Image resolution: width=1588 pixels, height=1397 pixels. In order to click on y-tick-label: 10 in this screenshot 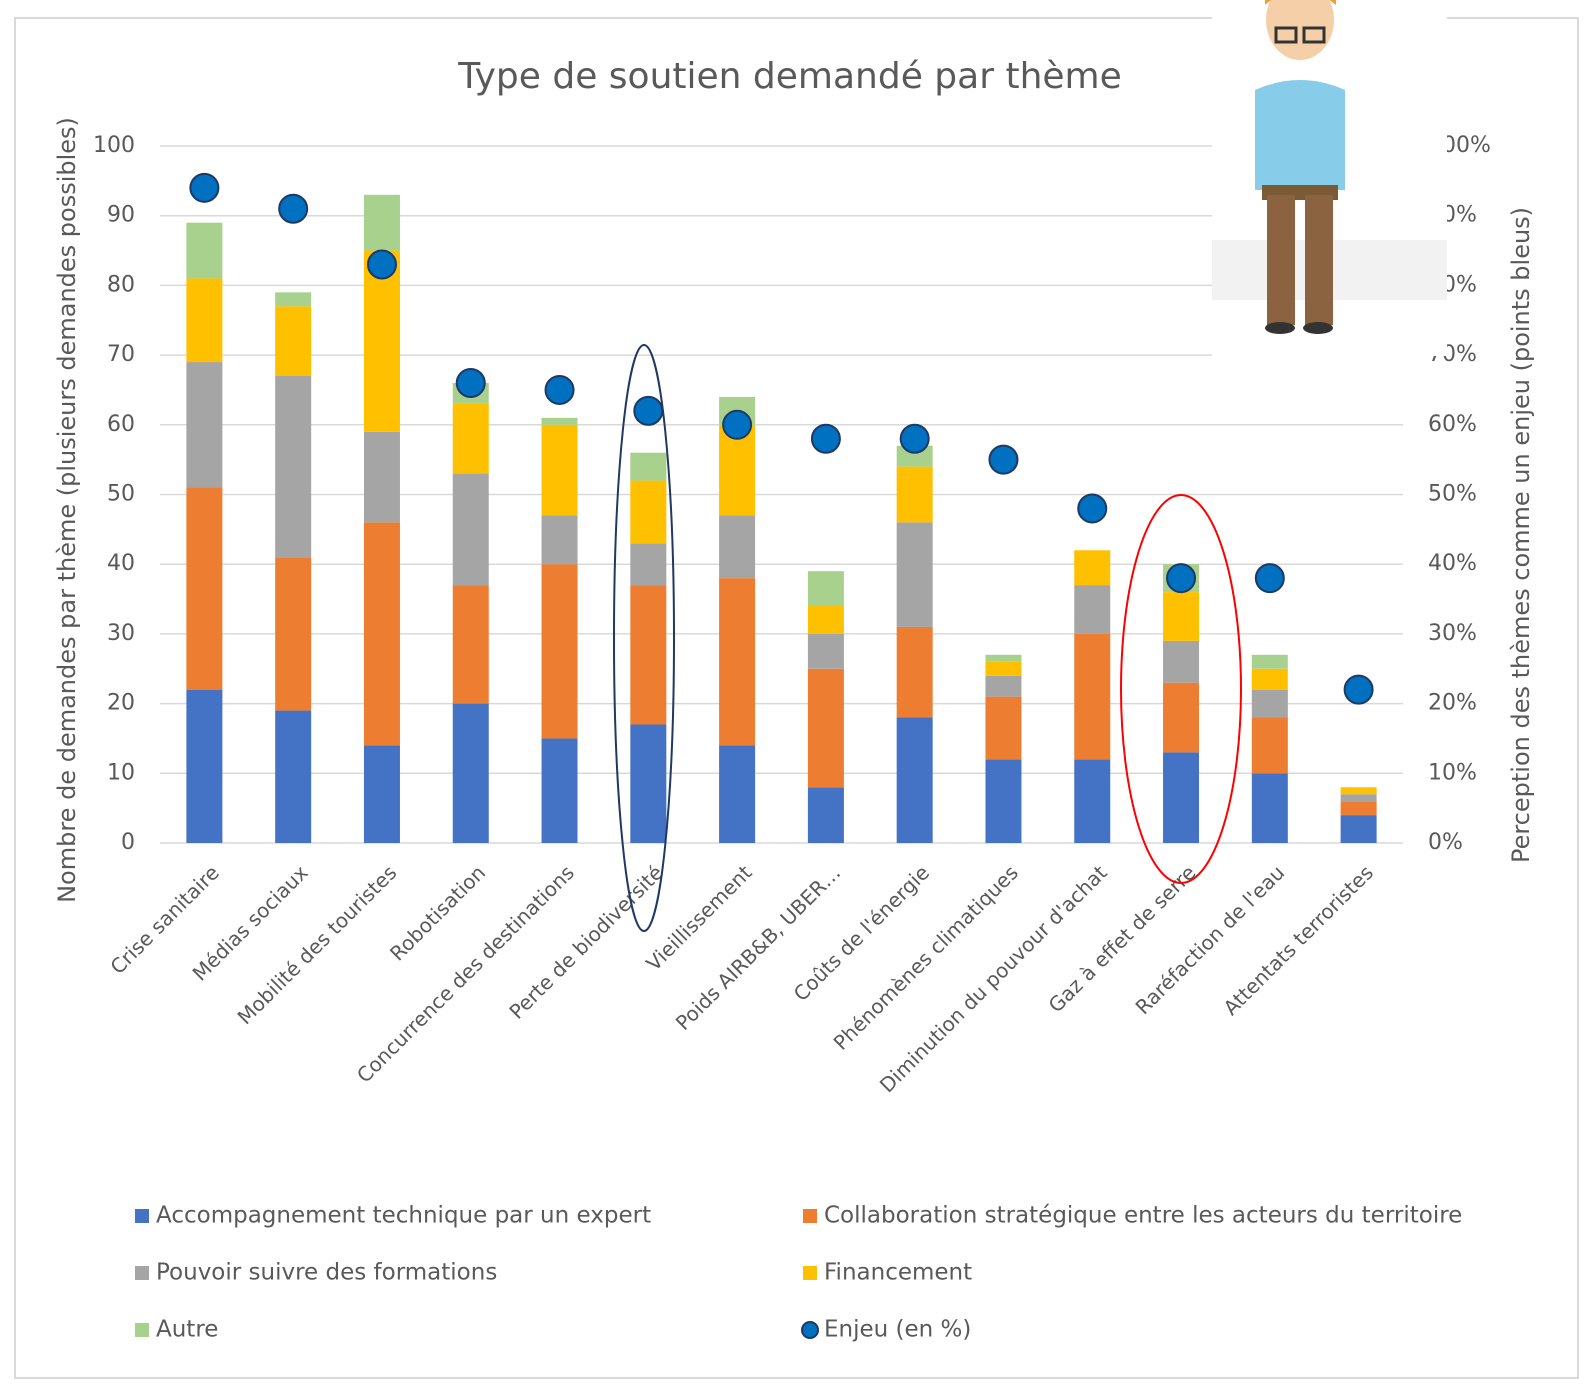, I will do `click(121, 772)`.